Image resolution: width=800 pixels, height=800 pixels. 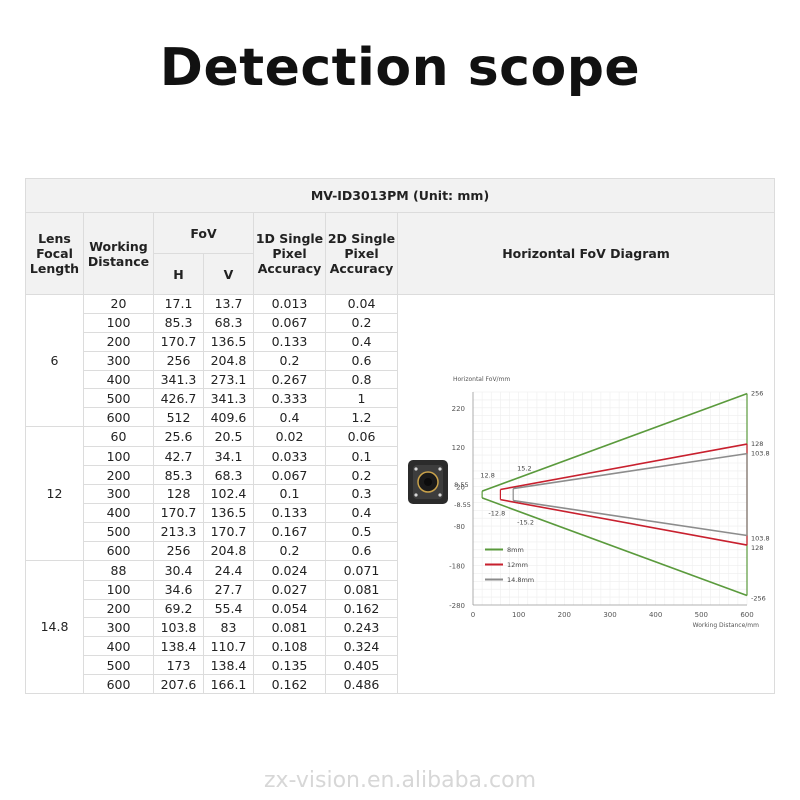 What do you see at coordinates (487, 476) in the screenshot?
I see `series-start-label: 12.8` at bounding box center [487, 476].